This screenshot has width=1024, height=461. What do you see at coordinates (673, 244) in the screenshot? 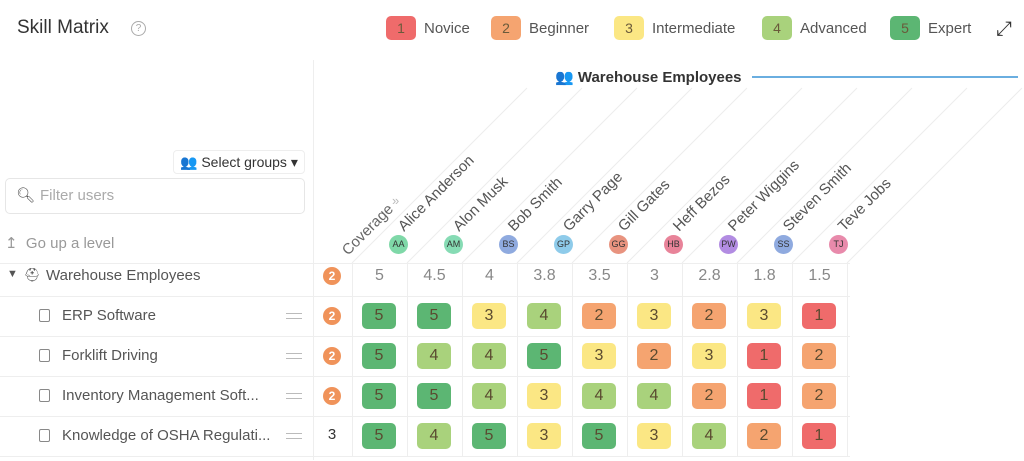
I see `avatar-hb: HB` at bounding box center [673, 244].